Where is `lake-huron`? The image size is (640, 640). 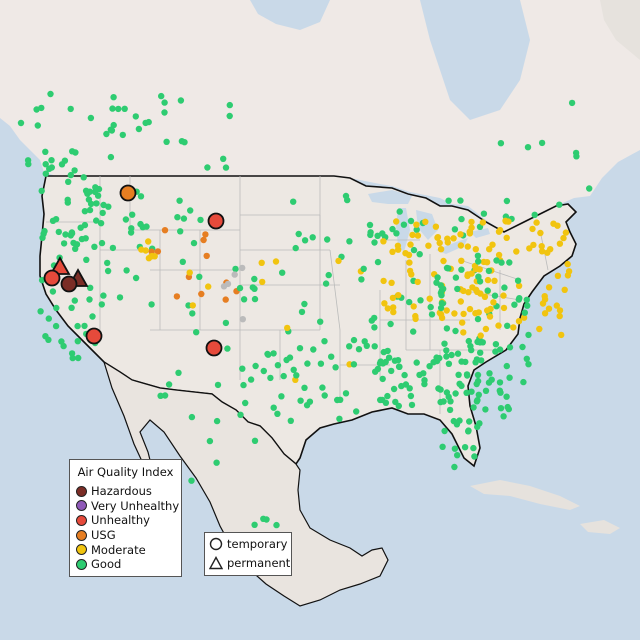 lake-huron is located at coordinates (427, 225).